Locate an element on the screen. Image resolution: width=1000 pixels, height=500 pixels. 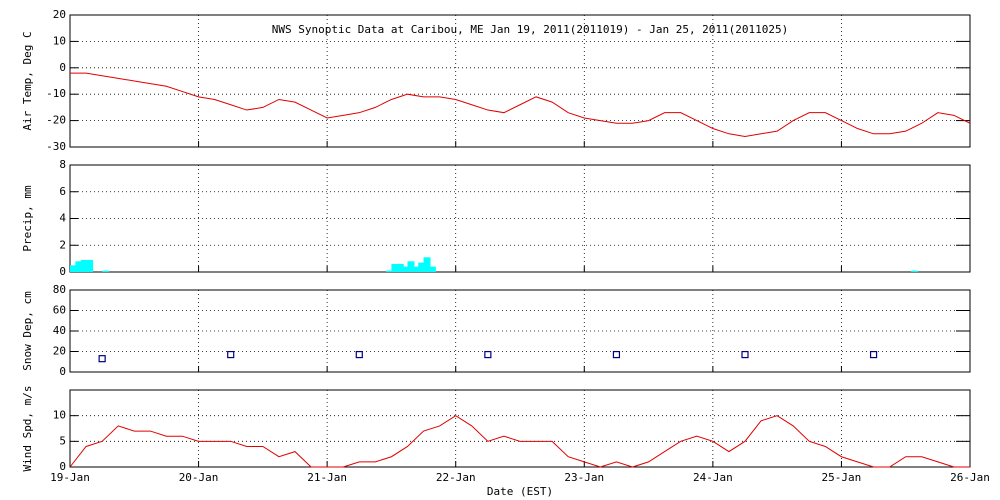
y-tick-label: 6 is located at coordinates (62, 191).